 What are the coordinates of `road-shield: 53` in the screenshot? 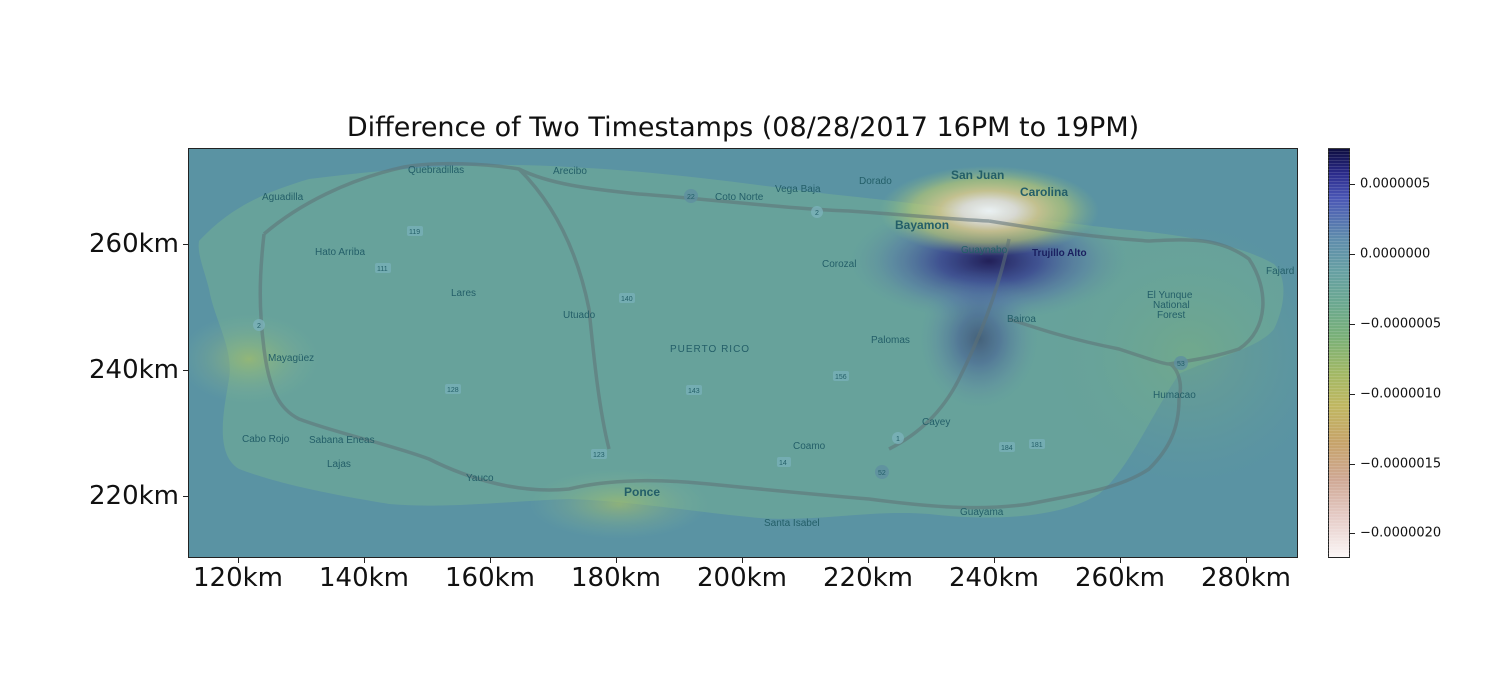 It's located at (1181, 364).